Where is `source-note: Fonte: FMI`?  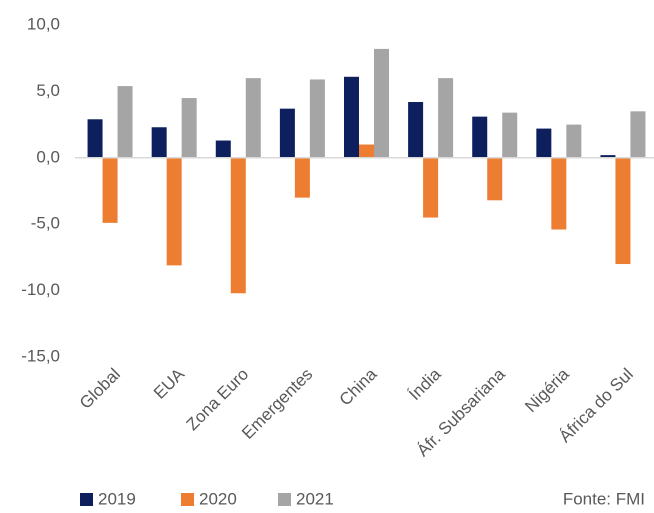 source-note: Fonte: FMI is located at coordinates (604, 498).